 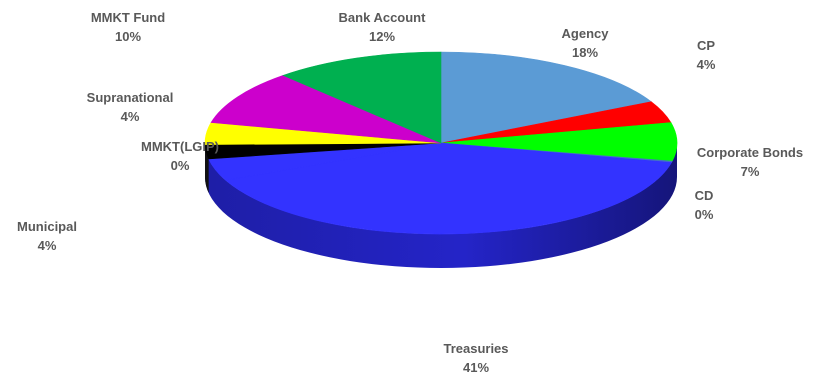 What do you see at coordinates (586, 43) in the screenshot?
I see `data-label-agency: Agency 18%` at bounding box center [586, 43].